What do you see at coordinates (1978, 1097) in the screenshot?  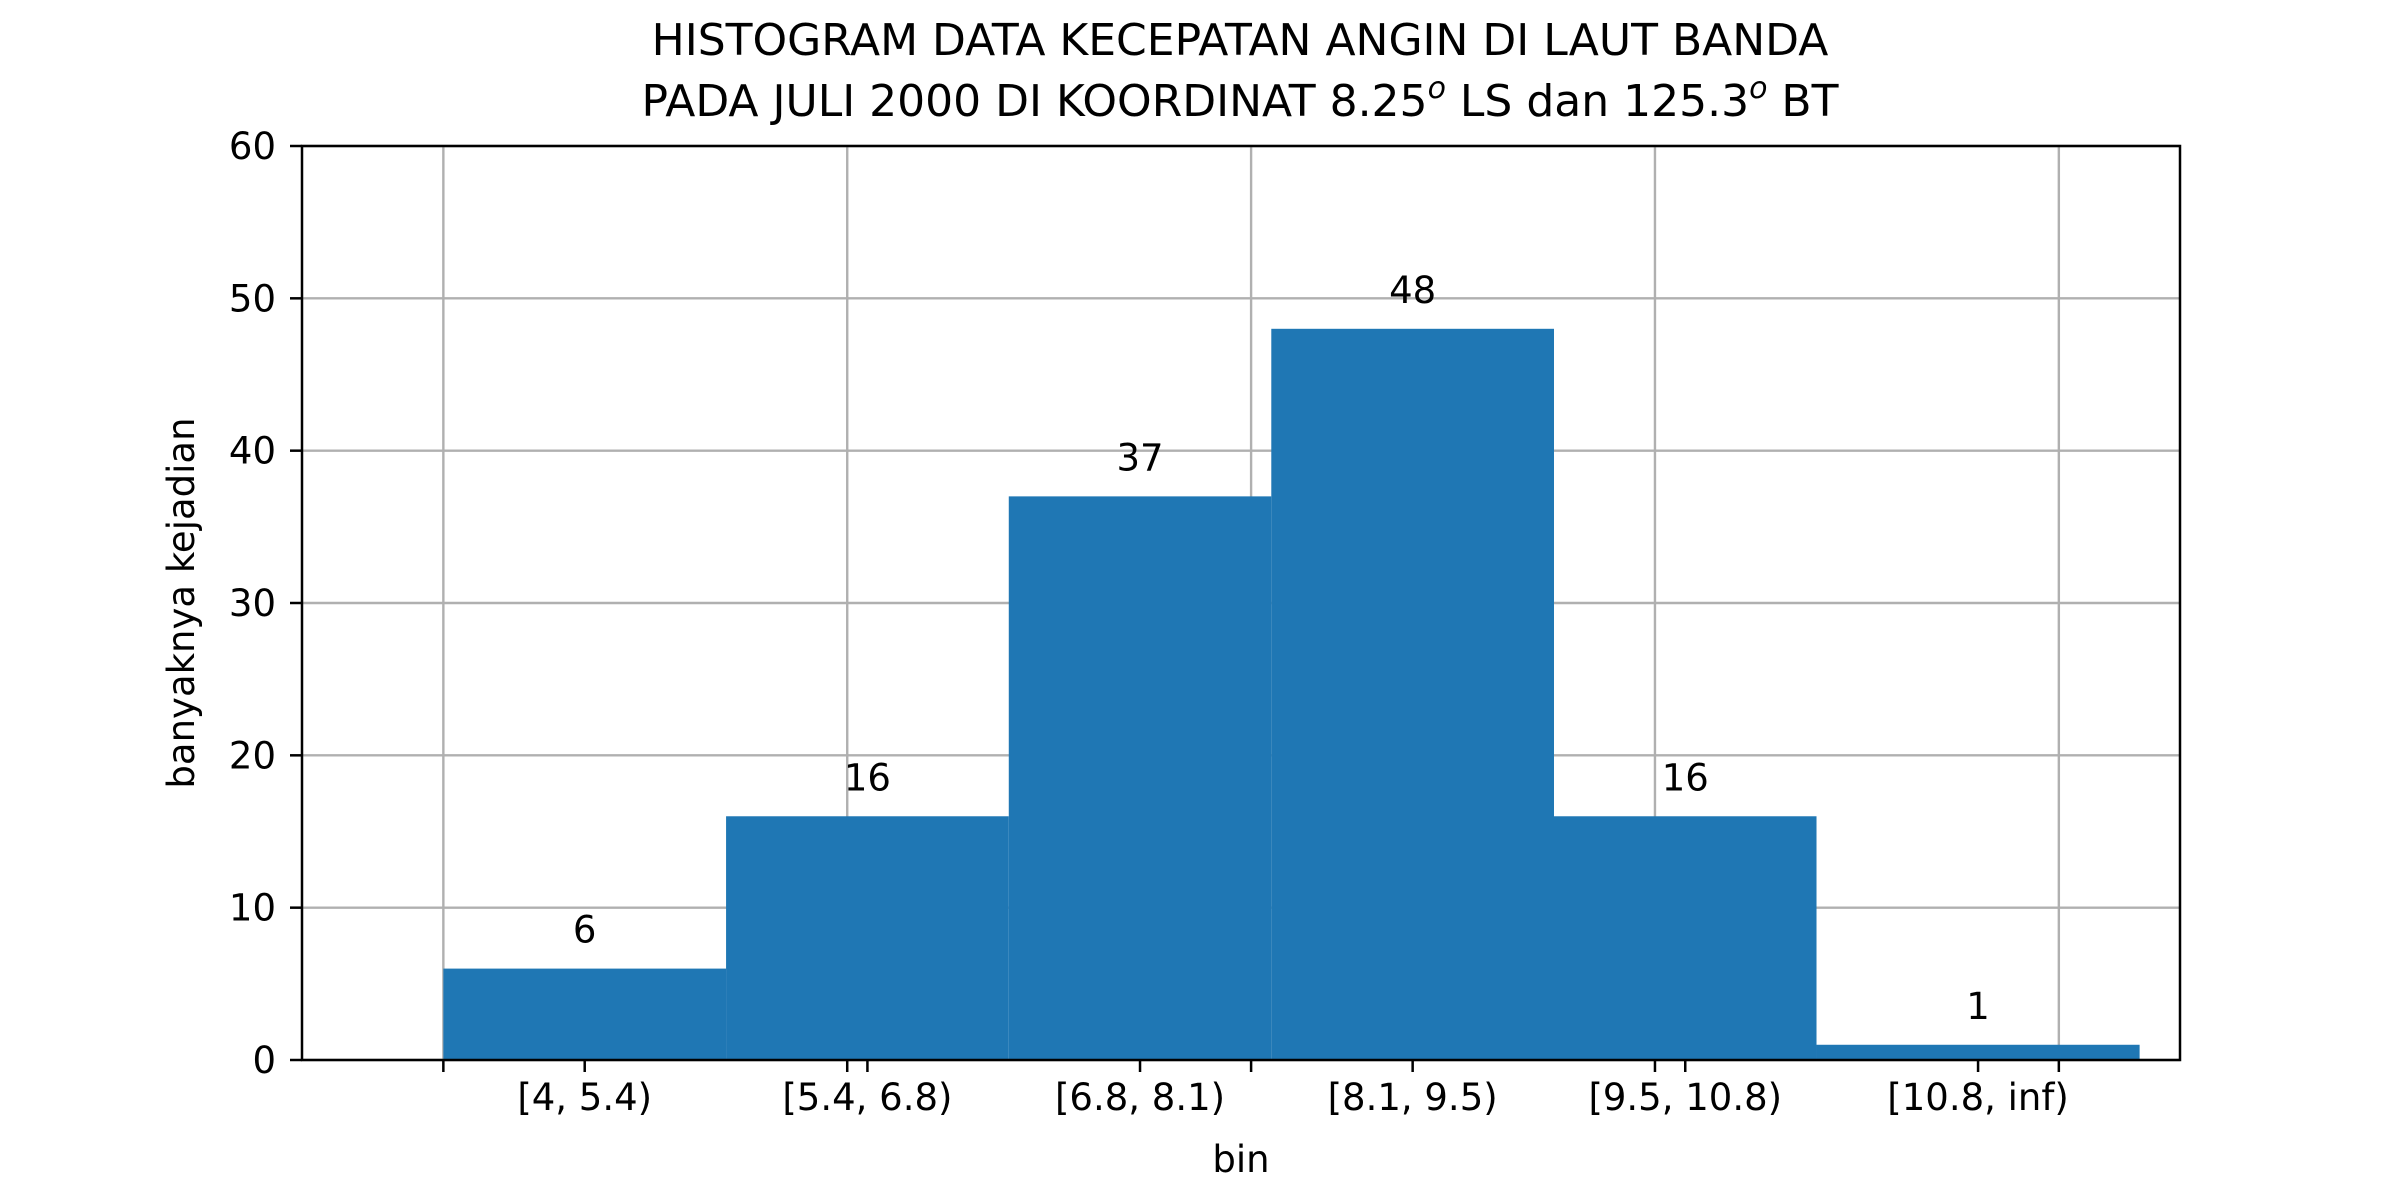 I see `x-tick-label-5: [10.8, inf)` at bounding box center [1978, 1097].